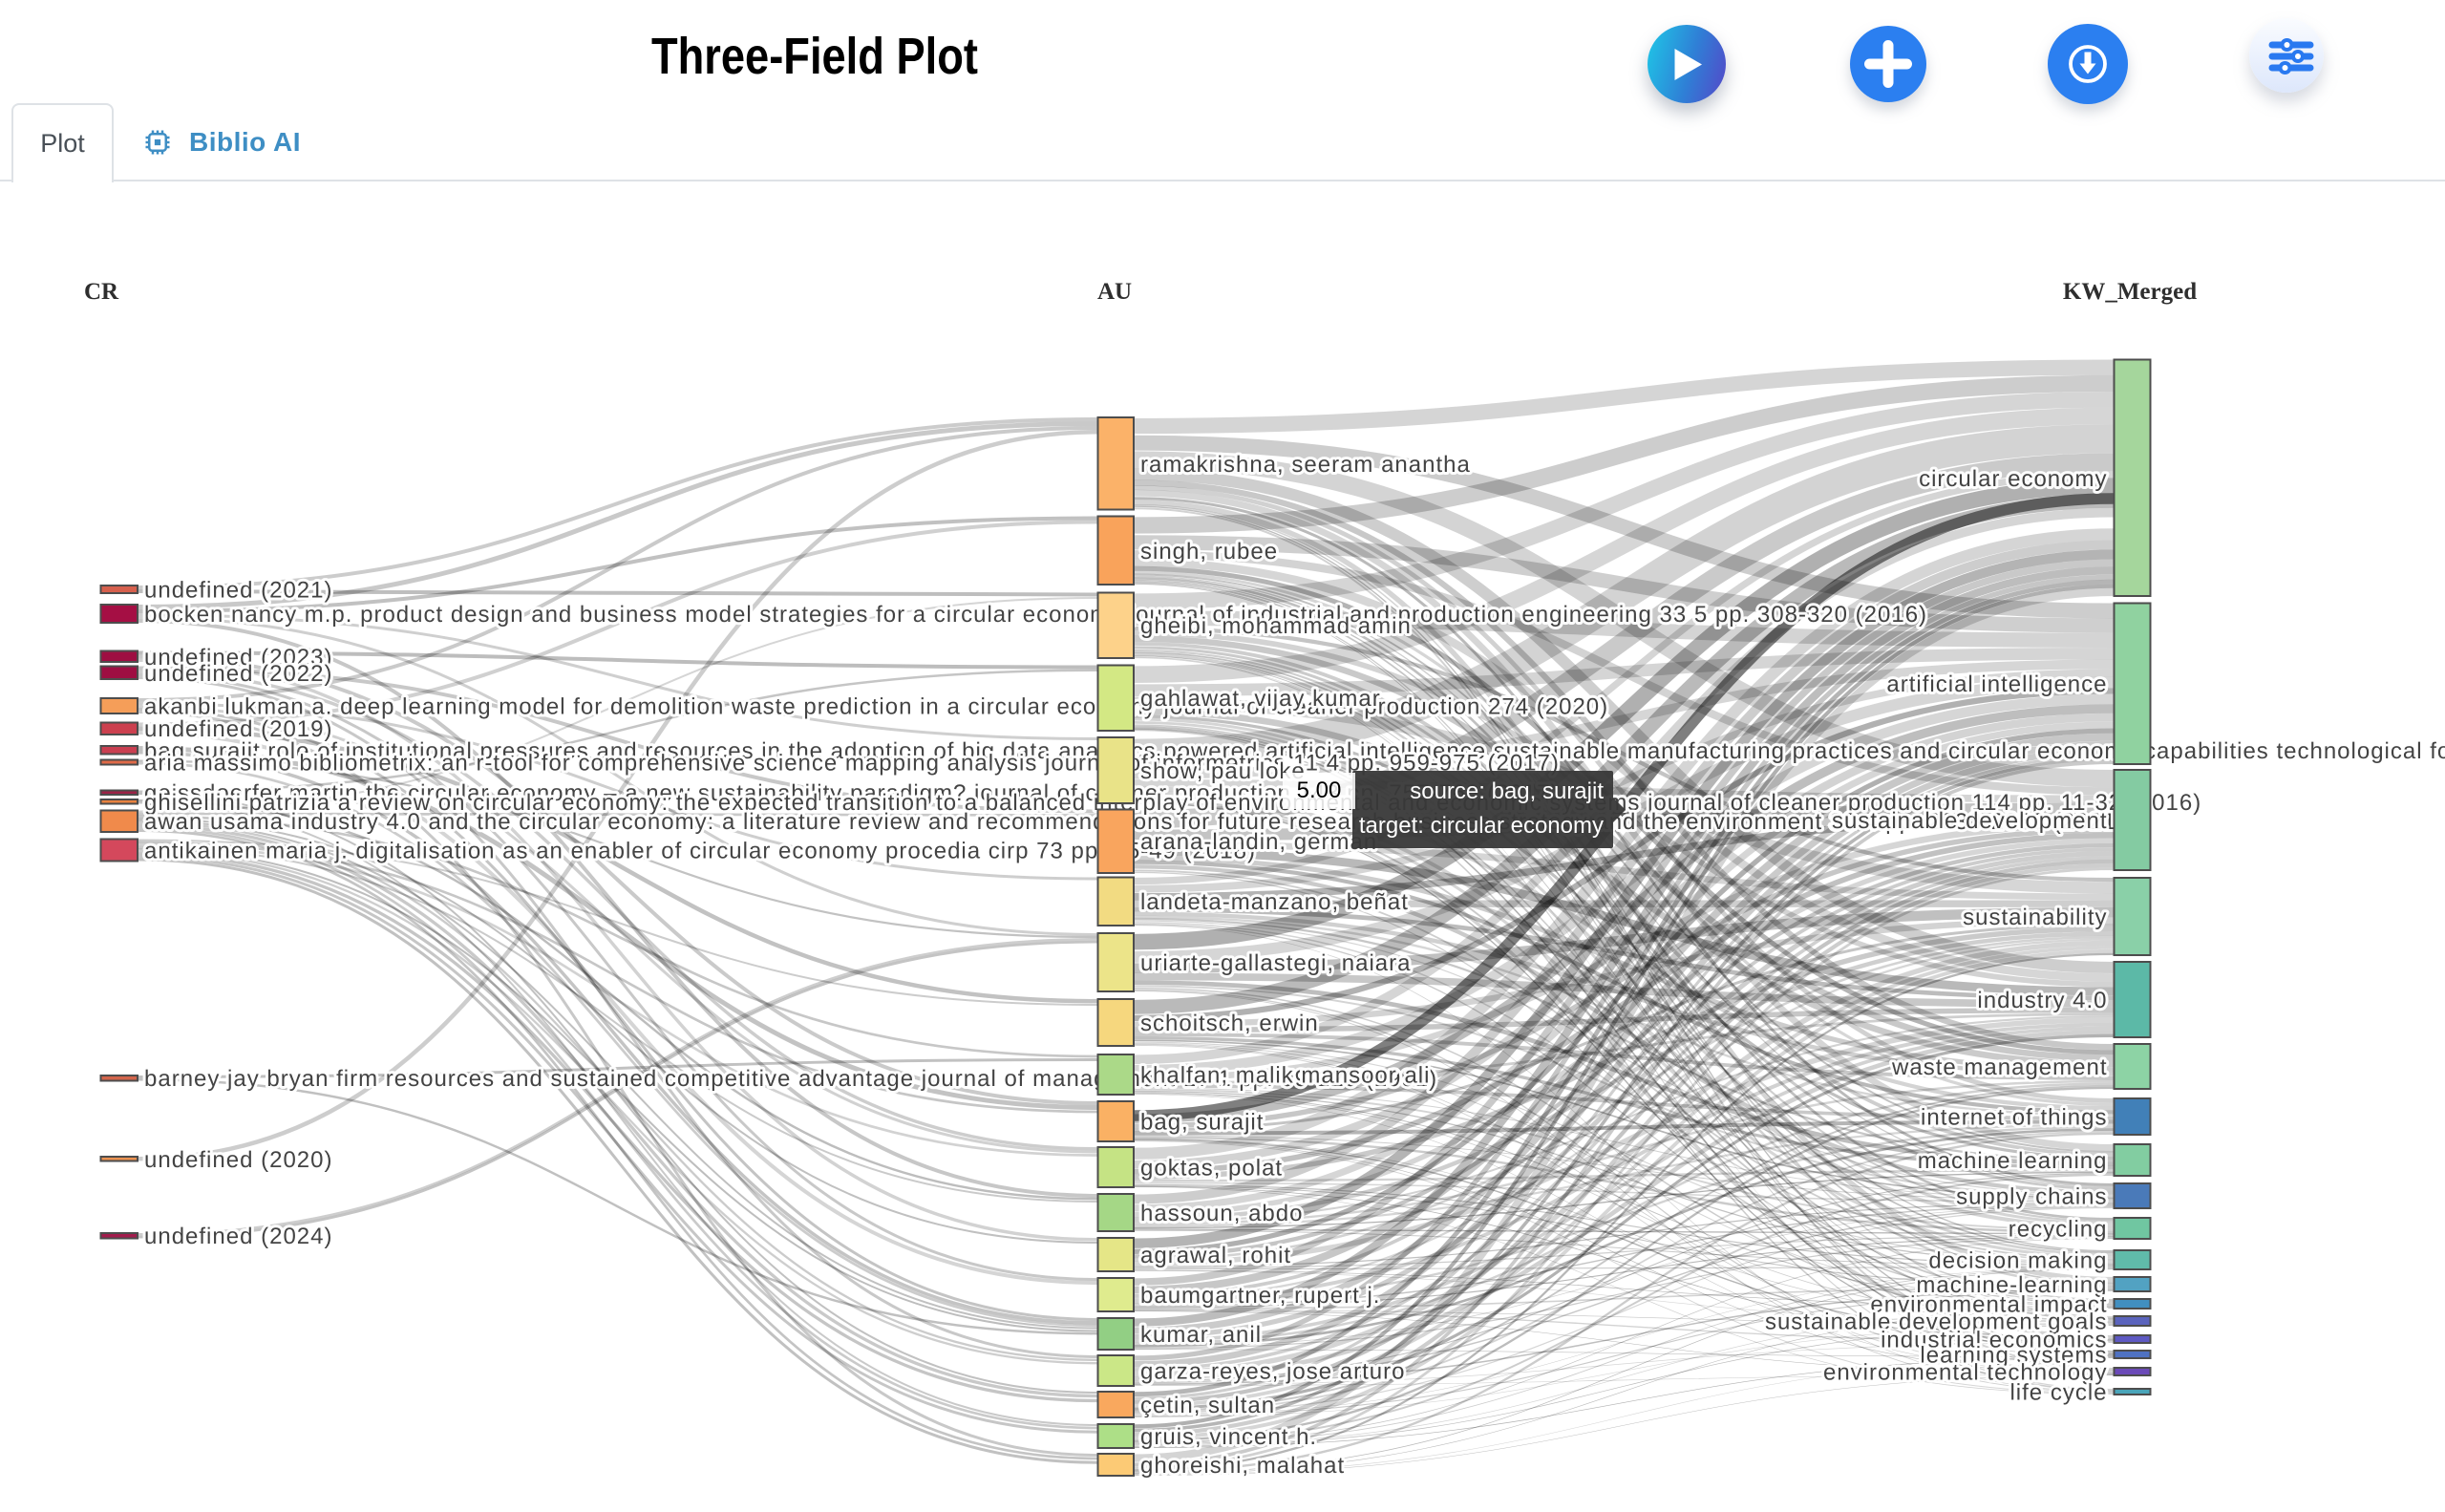 Image resolution: width=2445 pixels, height=1512 pixels. What do you see at coordinates (2018, 1261) in the screenshot?
I see `svg-text: decision making` at bounding box center [2018, 1261].